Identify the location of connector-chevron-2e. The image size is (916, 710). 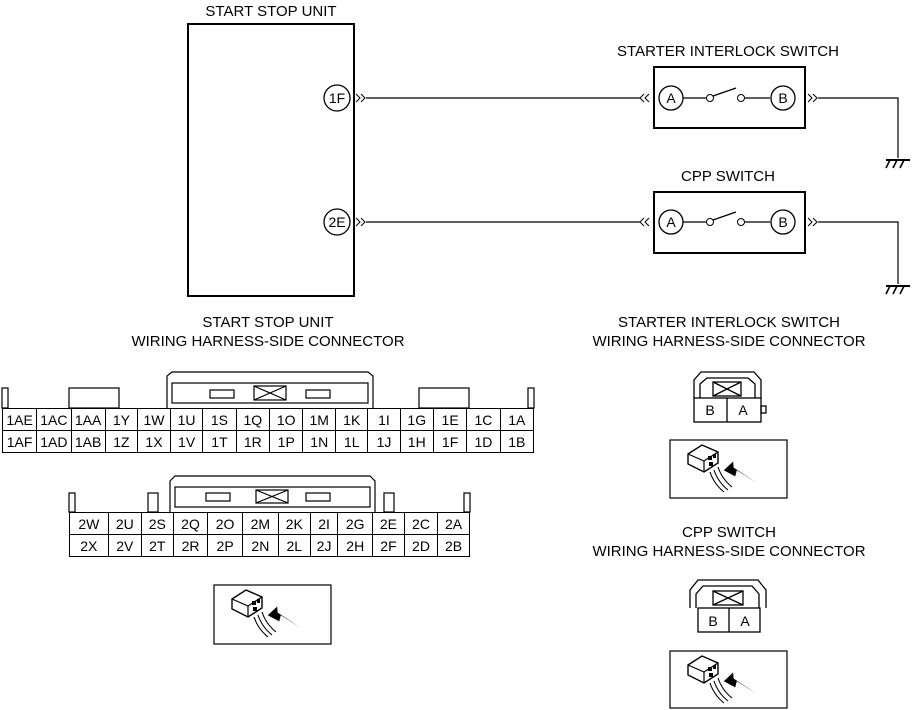
(360, 222).